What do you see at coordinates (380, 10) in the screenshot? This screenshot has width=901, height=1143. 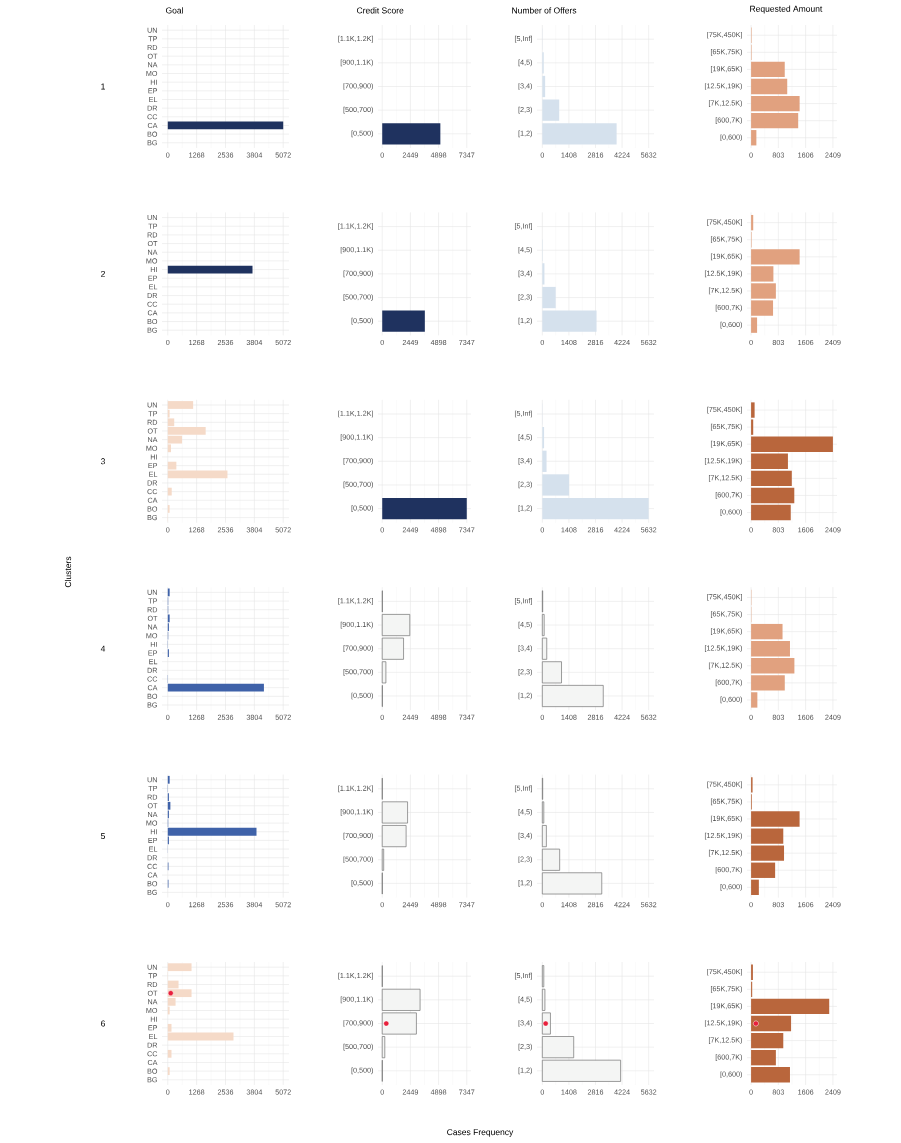 I see `chart-title: Credit Score` at bounding box center [380, 10].